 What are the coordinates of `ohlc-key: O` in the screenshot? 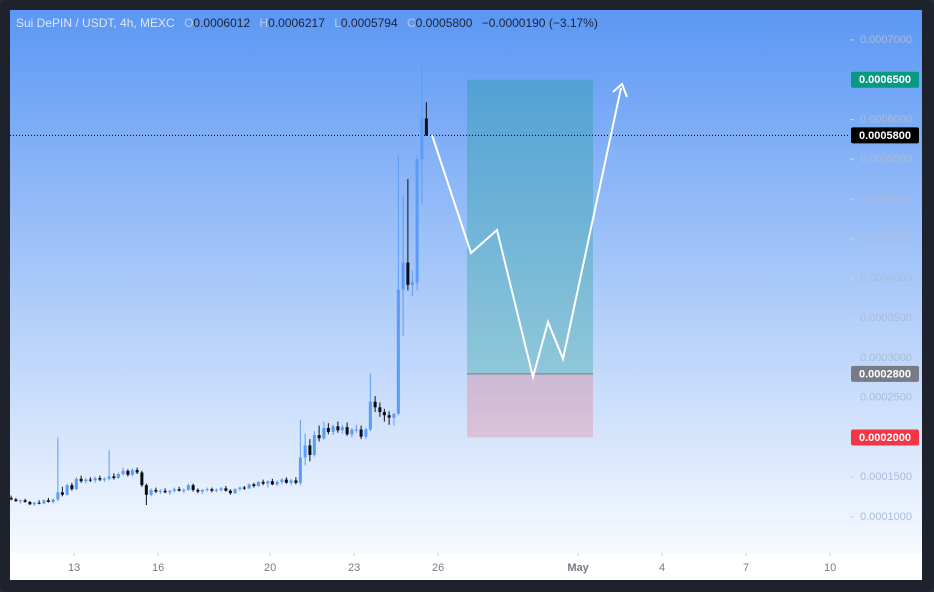 It's located at (188, 23).